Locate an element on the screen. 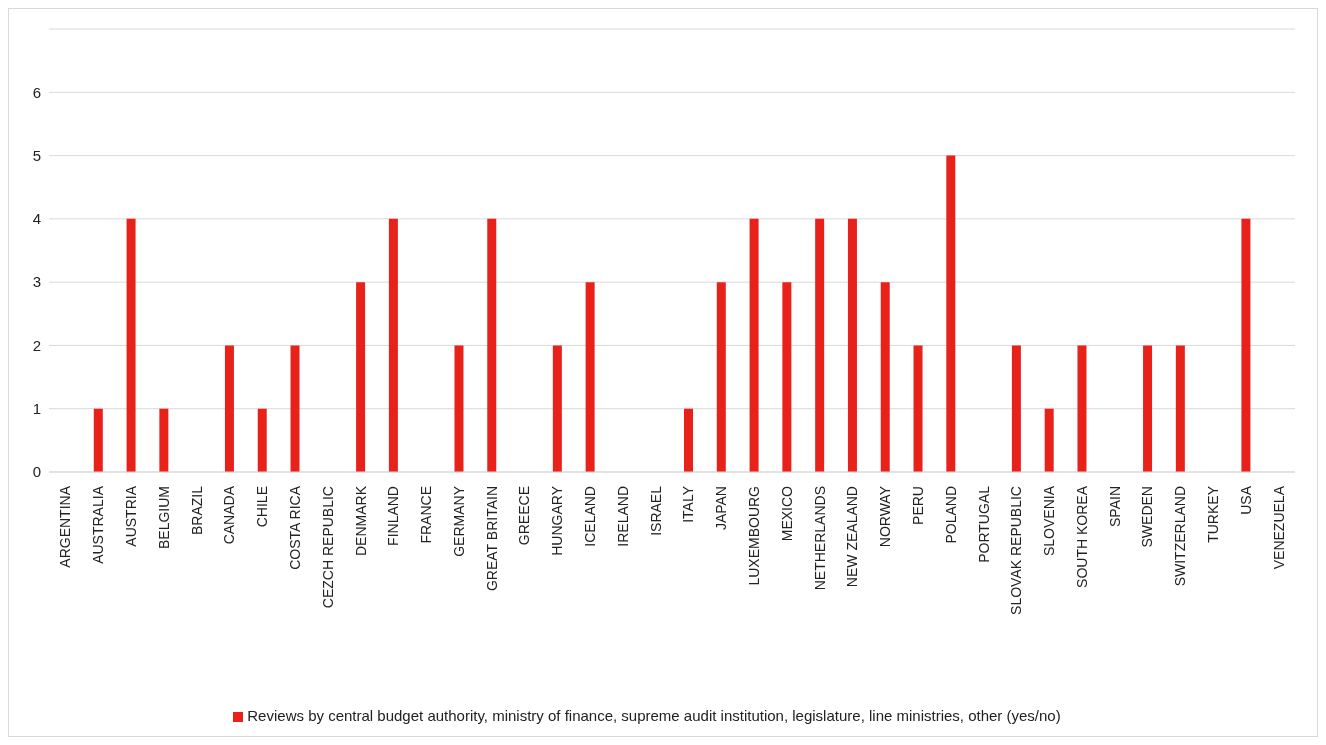  x-tick-label: COSTA RICA is located at coordinates (294, 527).